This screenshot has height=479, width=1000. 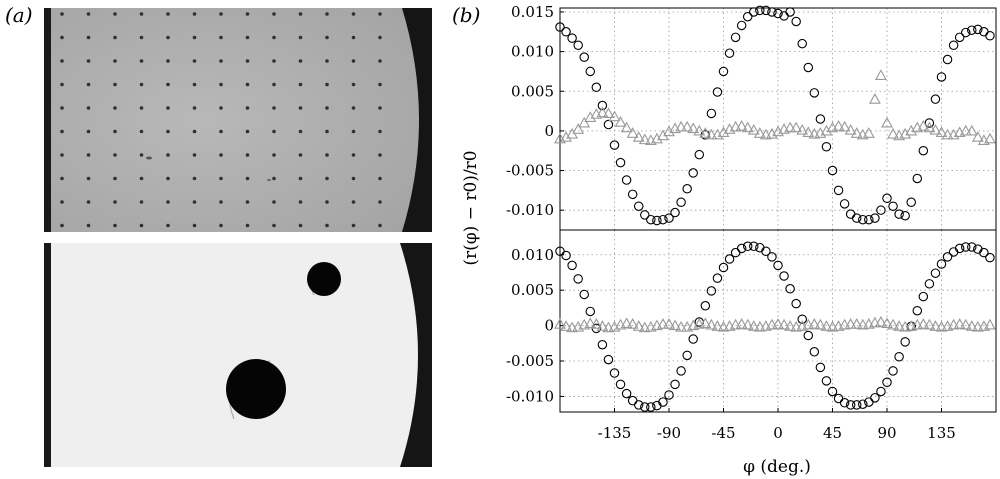 I want to click on x-tick-label: 90, so click(x=886, y=433).